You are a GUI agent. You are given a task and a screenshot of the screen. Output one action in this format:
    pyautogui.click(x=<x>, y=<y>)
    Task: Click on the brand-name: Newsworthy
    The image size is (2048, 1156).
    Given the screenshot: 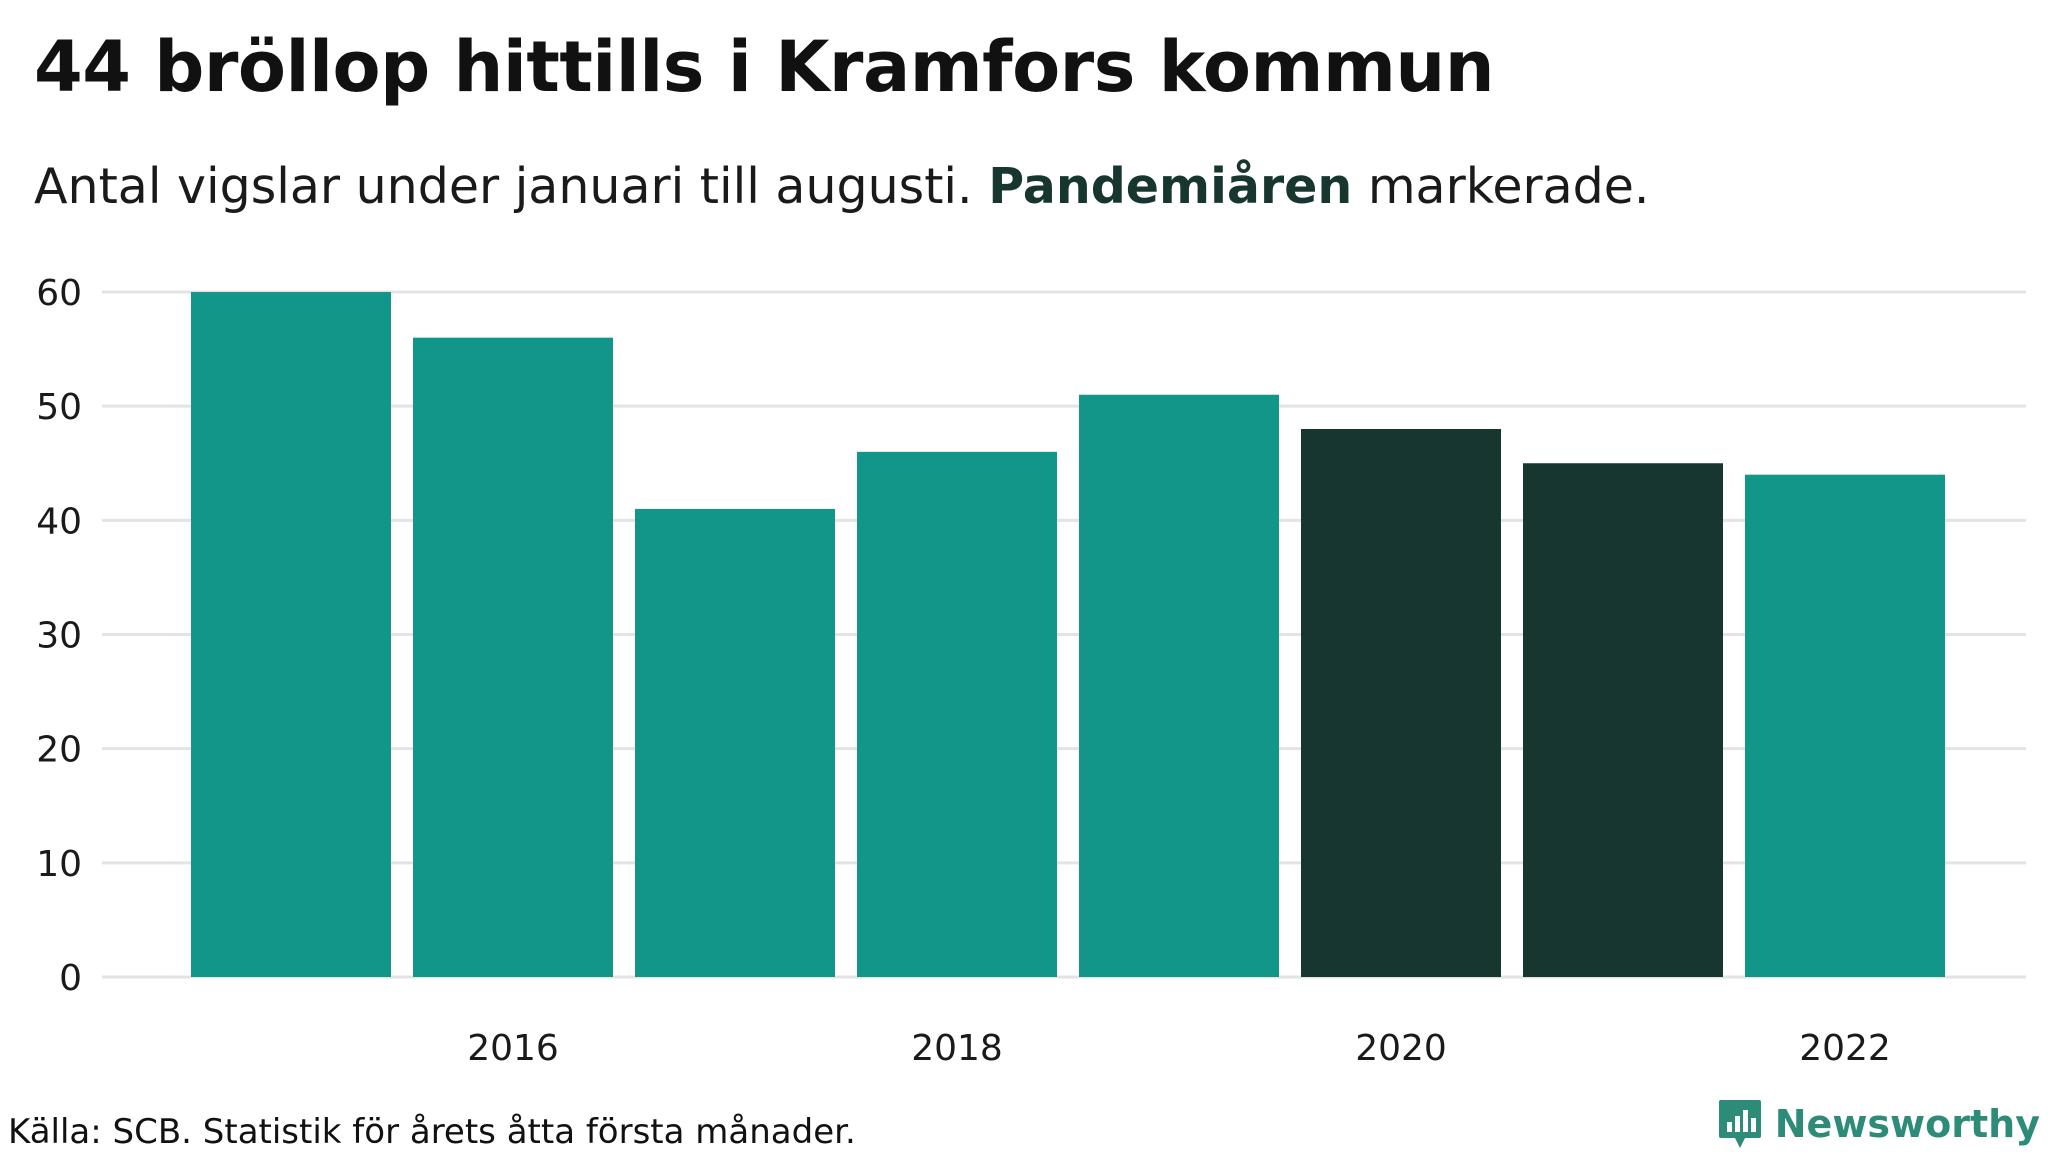 What is the action you would take?
    pyautogui.click(x=1907, y=1124)
    